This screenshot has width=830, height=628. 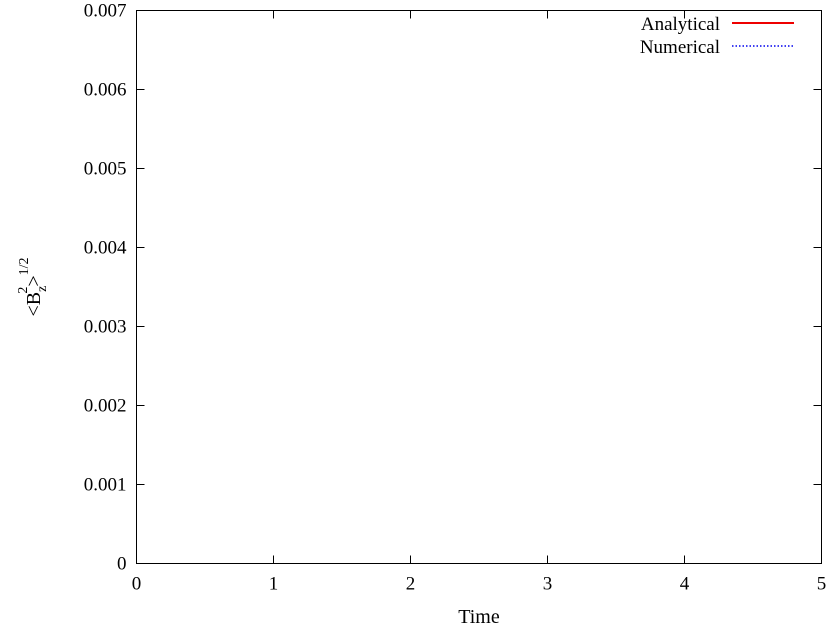 I want to click on y-tick-label: 0.002, so click(x=105, y=406).